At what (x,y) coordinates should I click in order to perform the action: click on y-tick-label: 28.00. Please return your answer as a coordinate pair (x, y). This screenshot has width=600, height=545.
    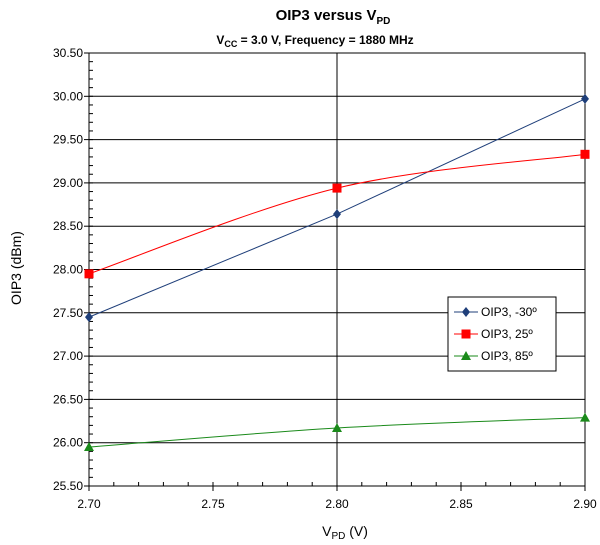
    Looking at the image, I should click on (68, 270).